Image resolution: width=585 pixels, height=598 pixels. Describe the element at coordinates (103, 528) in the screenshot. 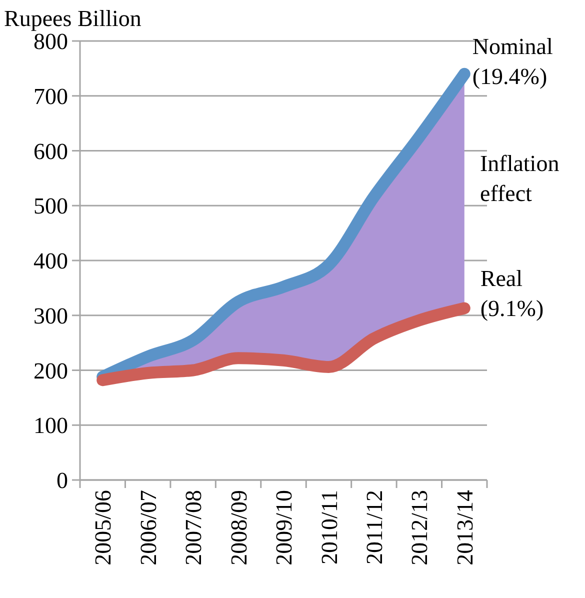

I see `x-tick-label: 2005/06` at that location.